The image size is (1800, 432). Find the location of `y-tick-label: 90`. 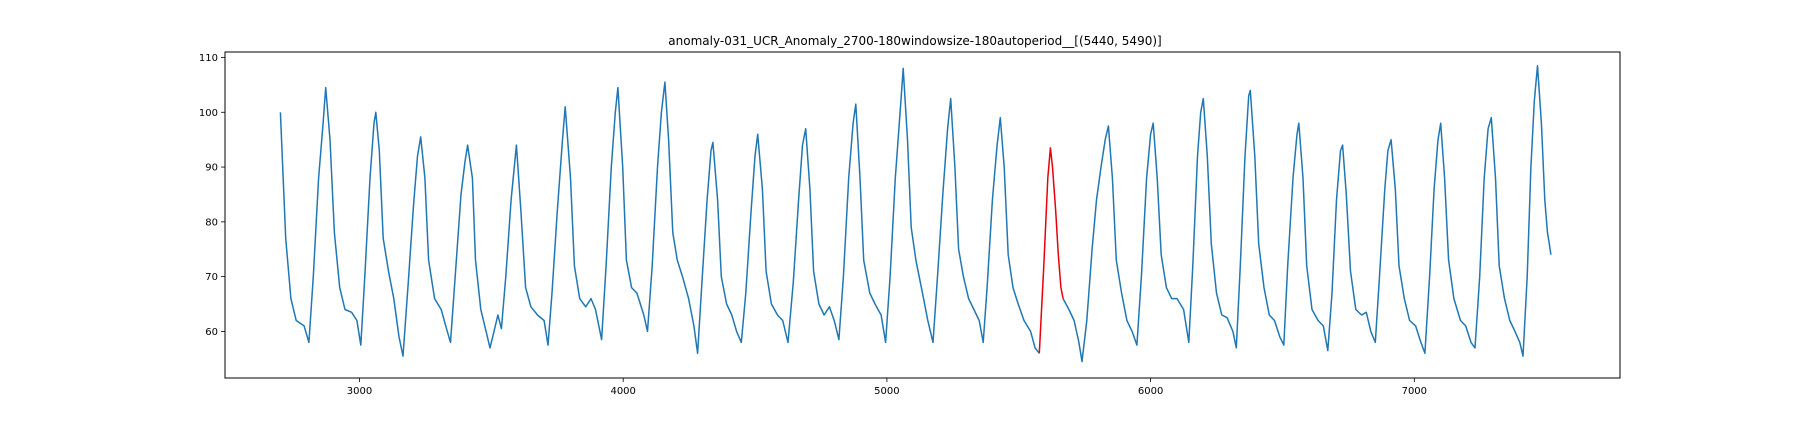

y-tick-label: 90 is located at coordinates (211, 168).